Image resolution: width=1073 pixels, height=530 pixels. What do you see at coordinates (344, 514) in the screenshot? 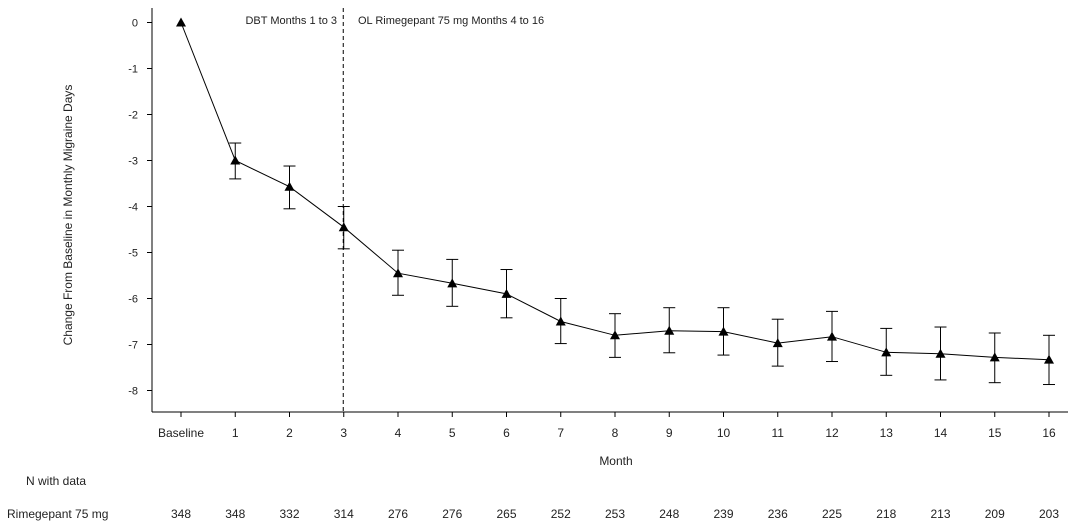
I see `n-table-value: 314` at bounding box center [344, 514].